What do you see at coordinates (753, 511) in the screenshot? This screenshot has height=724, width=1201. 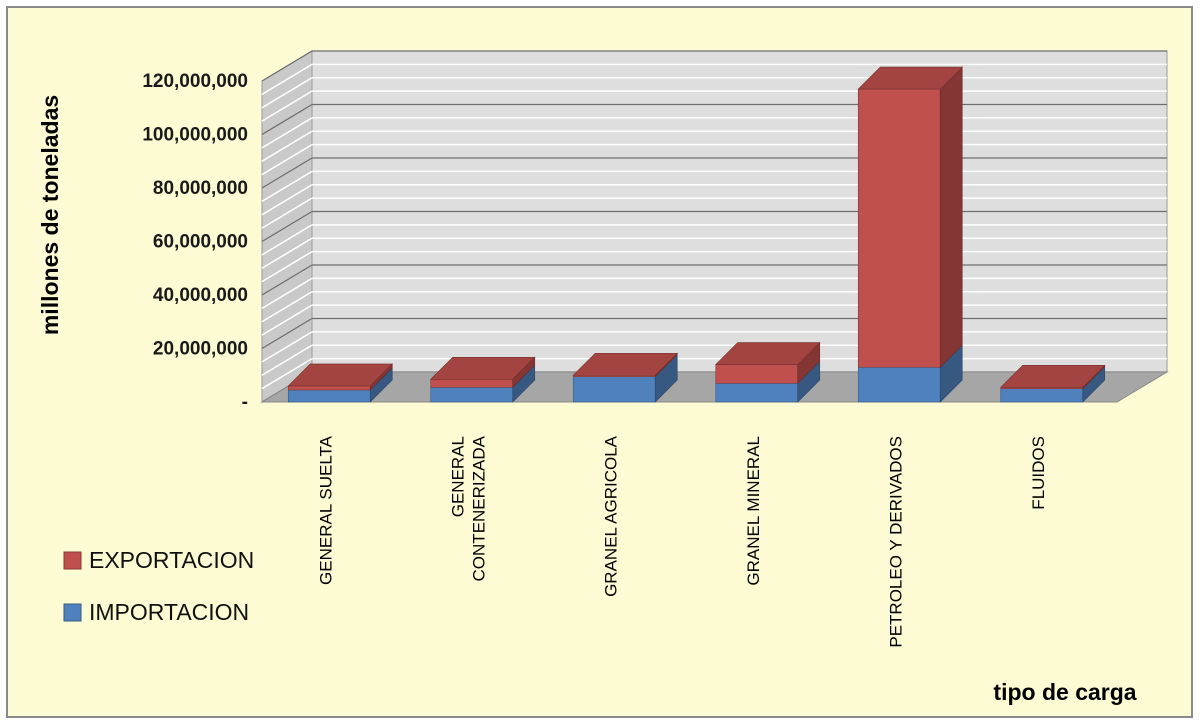 I see `category-label: GRANEL MINERAL` at bounding box center [753, 511].